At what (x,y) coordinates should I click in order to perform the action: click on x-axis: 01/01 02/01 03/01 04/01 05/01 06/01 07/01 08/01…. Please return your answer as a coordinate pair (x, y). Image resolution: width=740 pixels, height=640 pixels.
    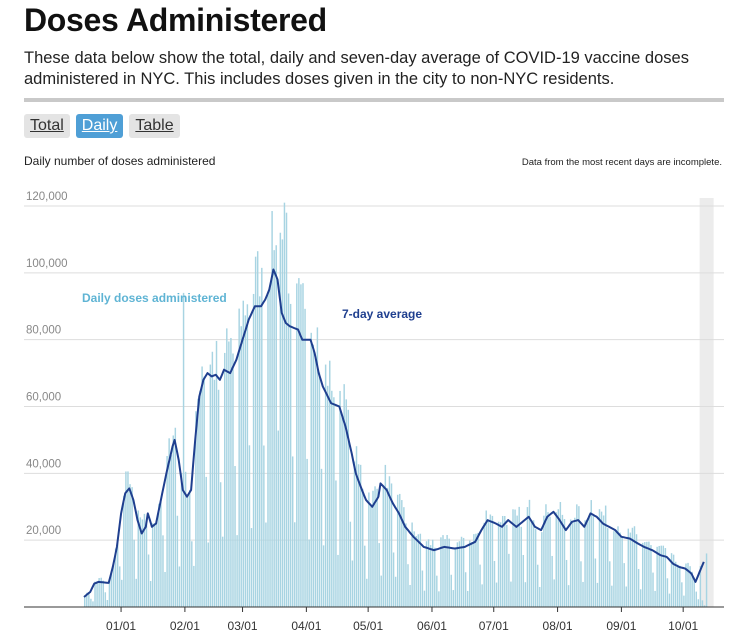
    Looking at the image, I should click on (374, 619).